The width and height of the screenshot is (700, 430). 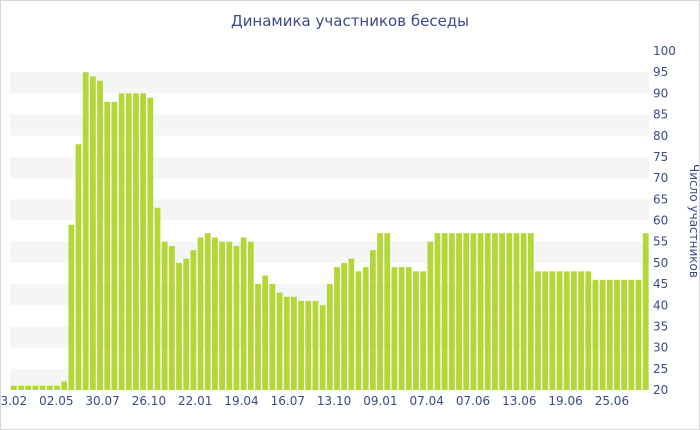 What do you see at coordinates (660, 93) in the screenshot?
I see `y-tick-label: 90` at bounding box center [660, 93].